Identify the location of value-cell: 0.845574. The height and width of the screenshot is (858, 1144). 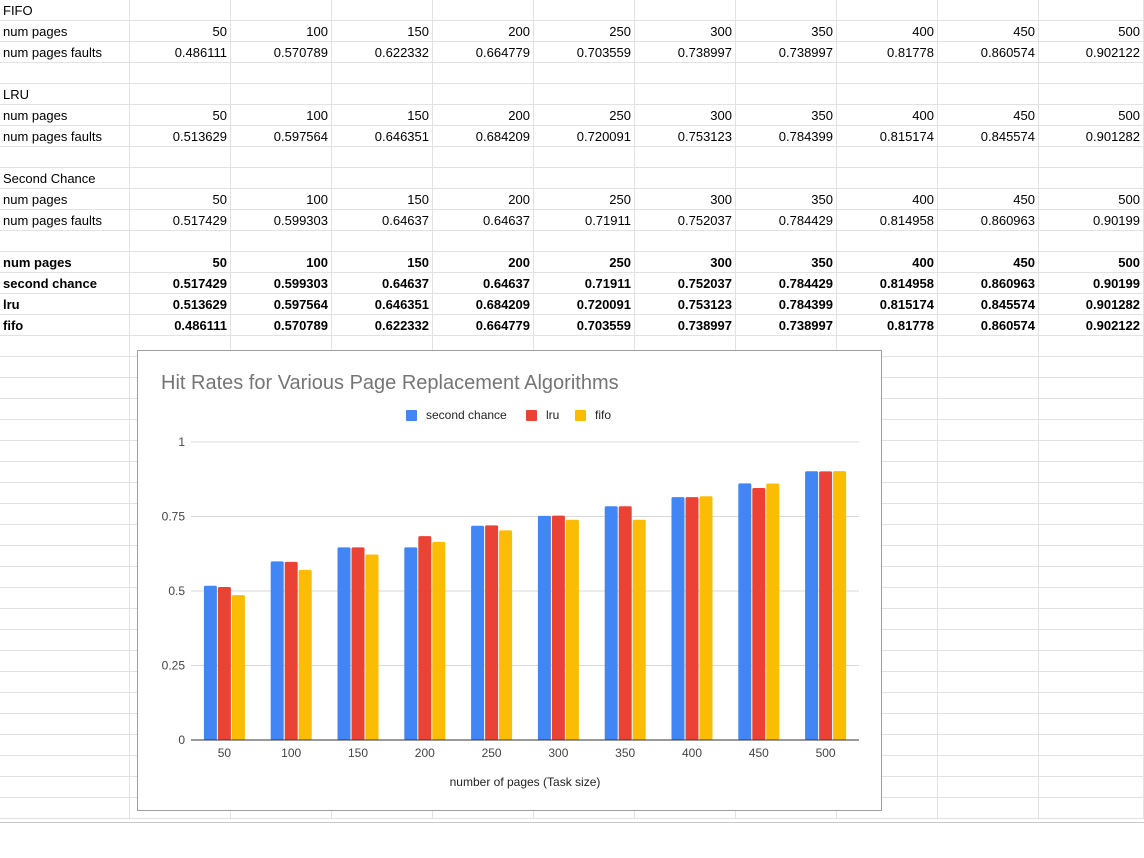
(988, 304).